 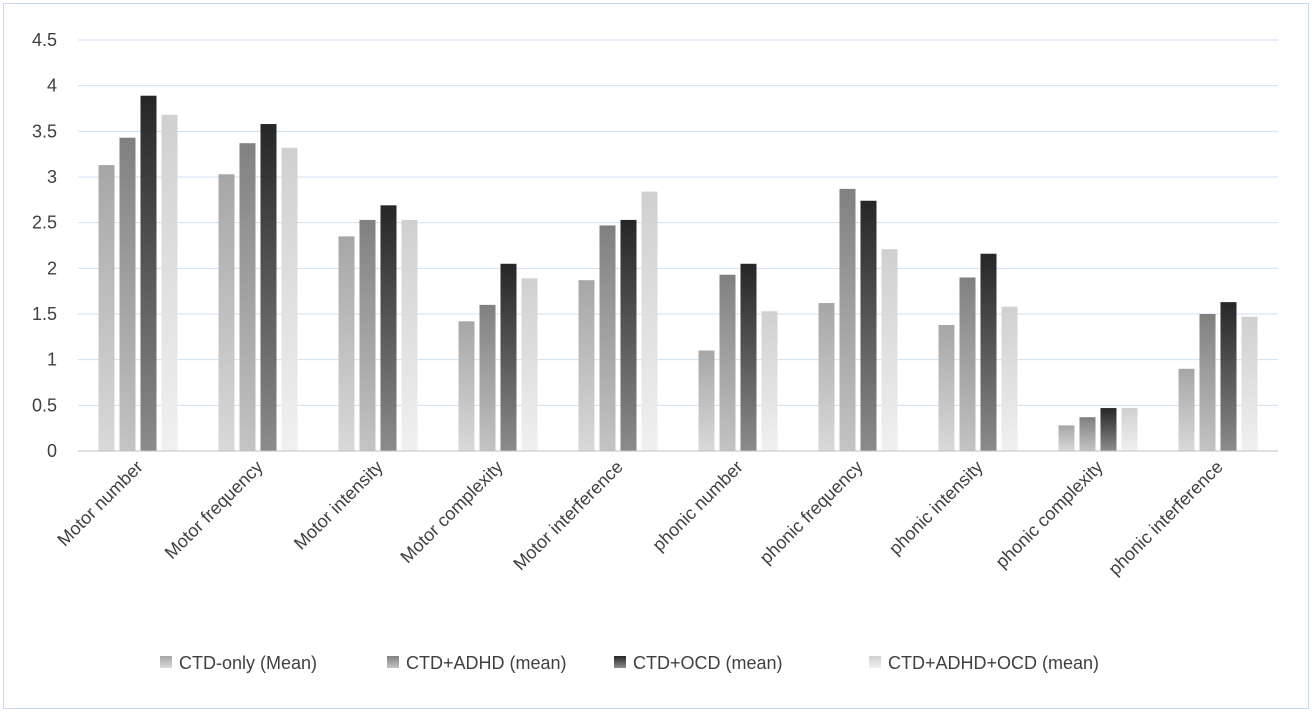 What do you see at coordinates (44, 314) in the screenshot?
I see `y-tick-label: 1.5` at bounding box center [44, 314].